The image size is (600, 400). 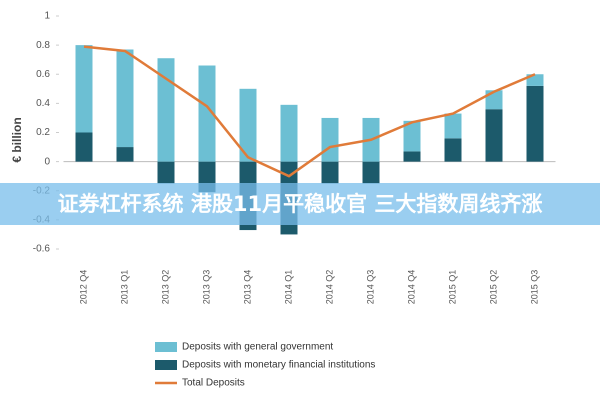 What do you see at coordinates (43, 45) in the screenshot?
I see `y-tick-label: 0.8` at bounding box center [43, 45].